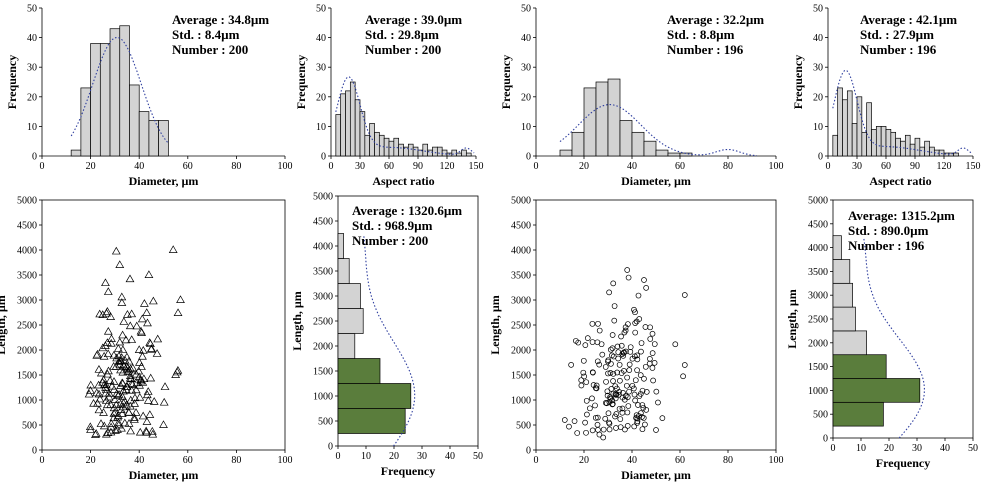 This screenshot has height=490, width=982. What do you see at coordinates (818, 320) in the screenshot?
I see `y-tick-label: 2500` at bounding box center [818, 320].